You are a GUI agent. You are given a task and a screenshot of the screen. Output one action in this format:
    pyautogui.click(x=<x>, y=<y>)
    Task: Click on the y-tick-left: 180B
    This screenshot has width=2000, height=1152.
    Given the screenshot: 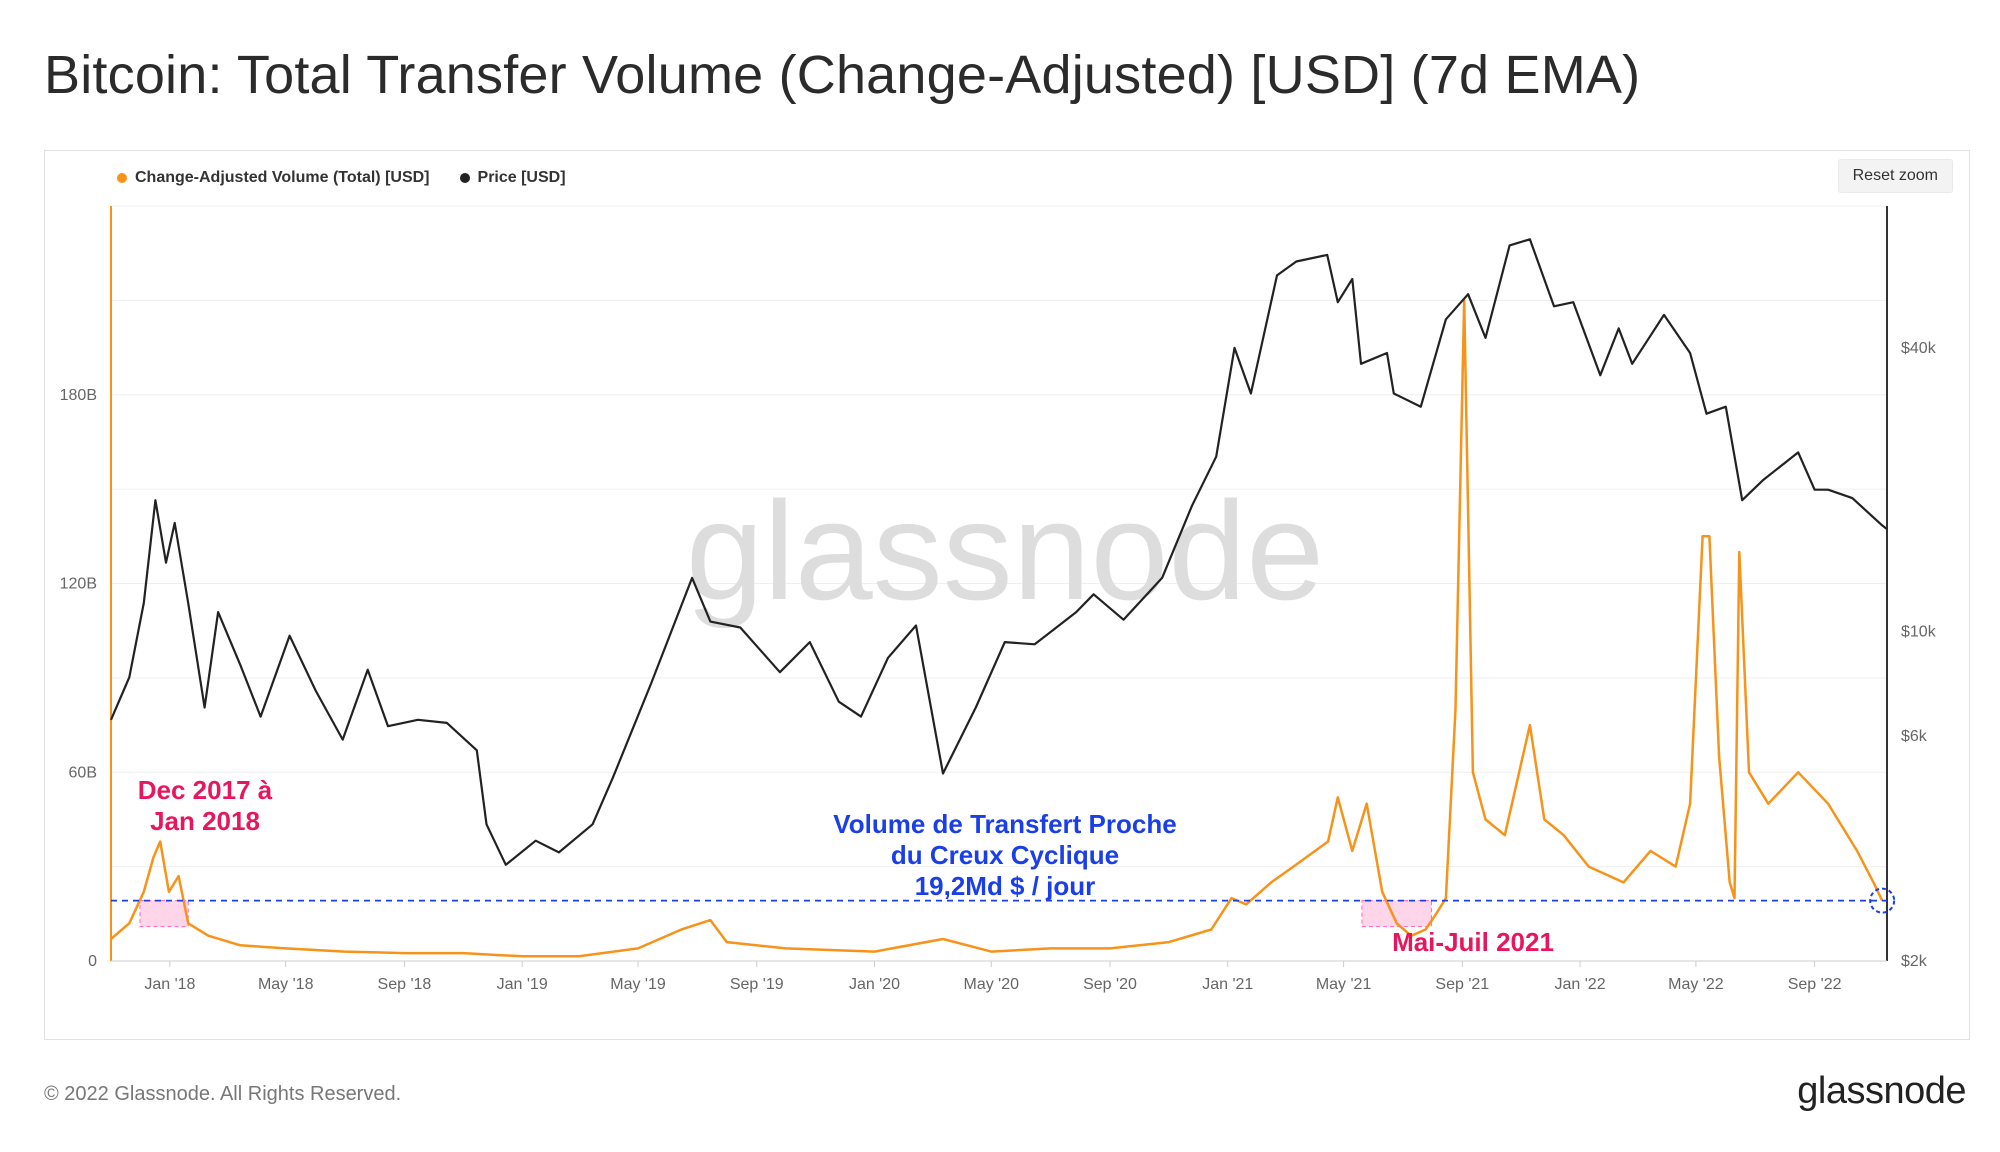 What is the action you would take?
    pyautogui.click(x=78, y=395)
    